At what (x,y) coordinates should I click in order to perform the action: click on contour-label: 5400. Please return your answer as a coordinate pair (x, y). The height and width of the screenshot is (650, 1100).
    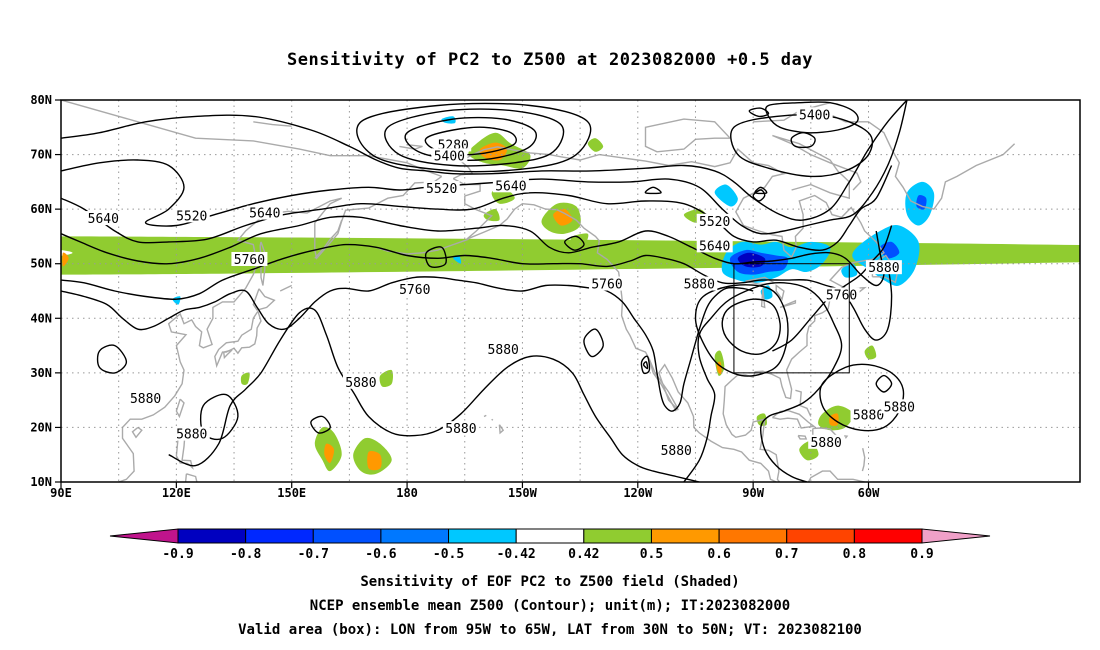
    Looking at the image, I should click on (814, 115).